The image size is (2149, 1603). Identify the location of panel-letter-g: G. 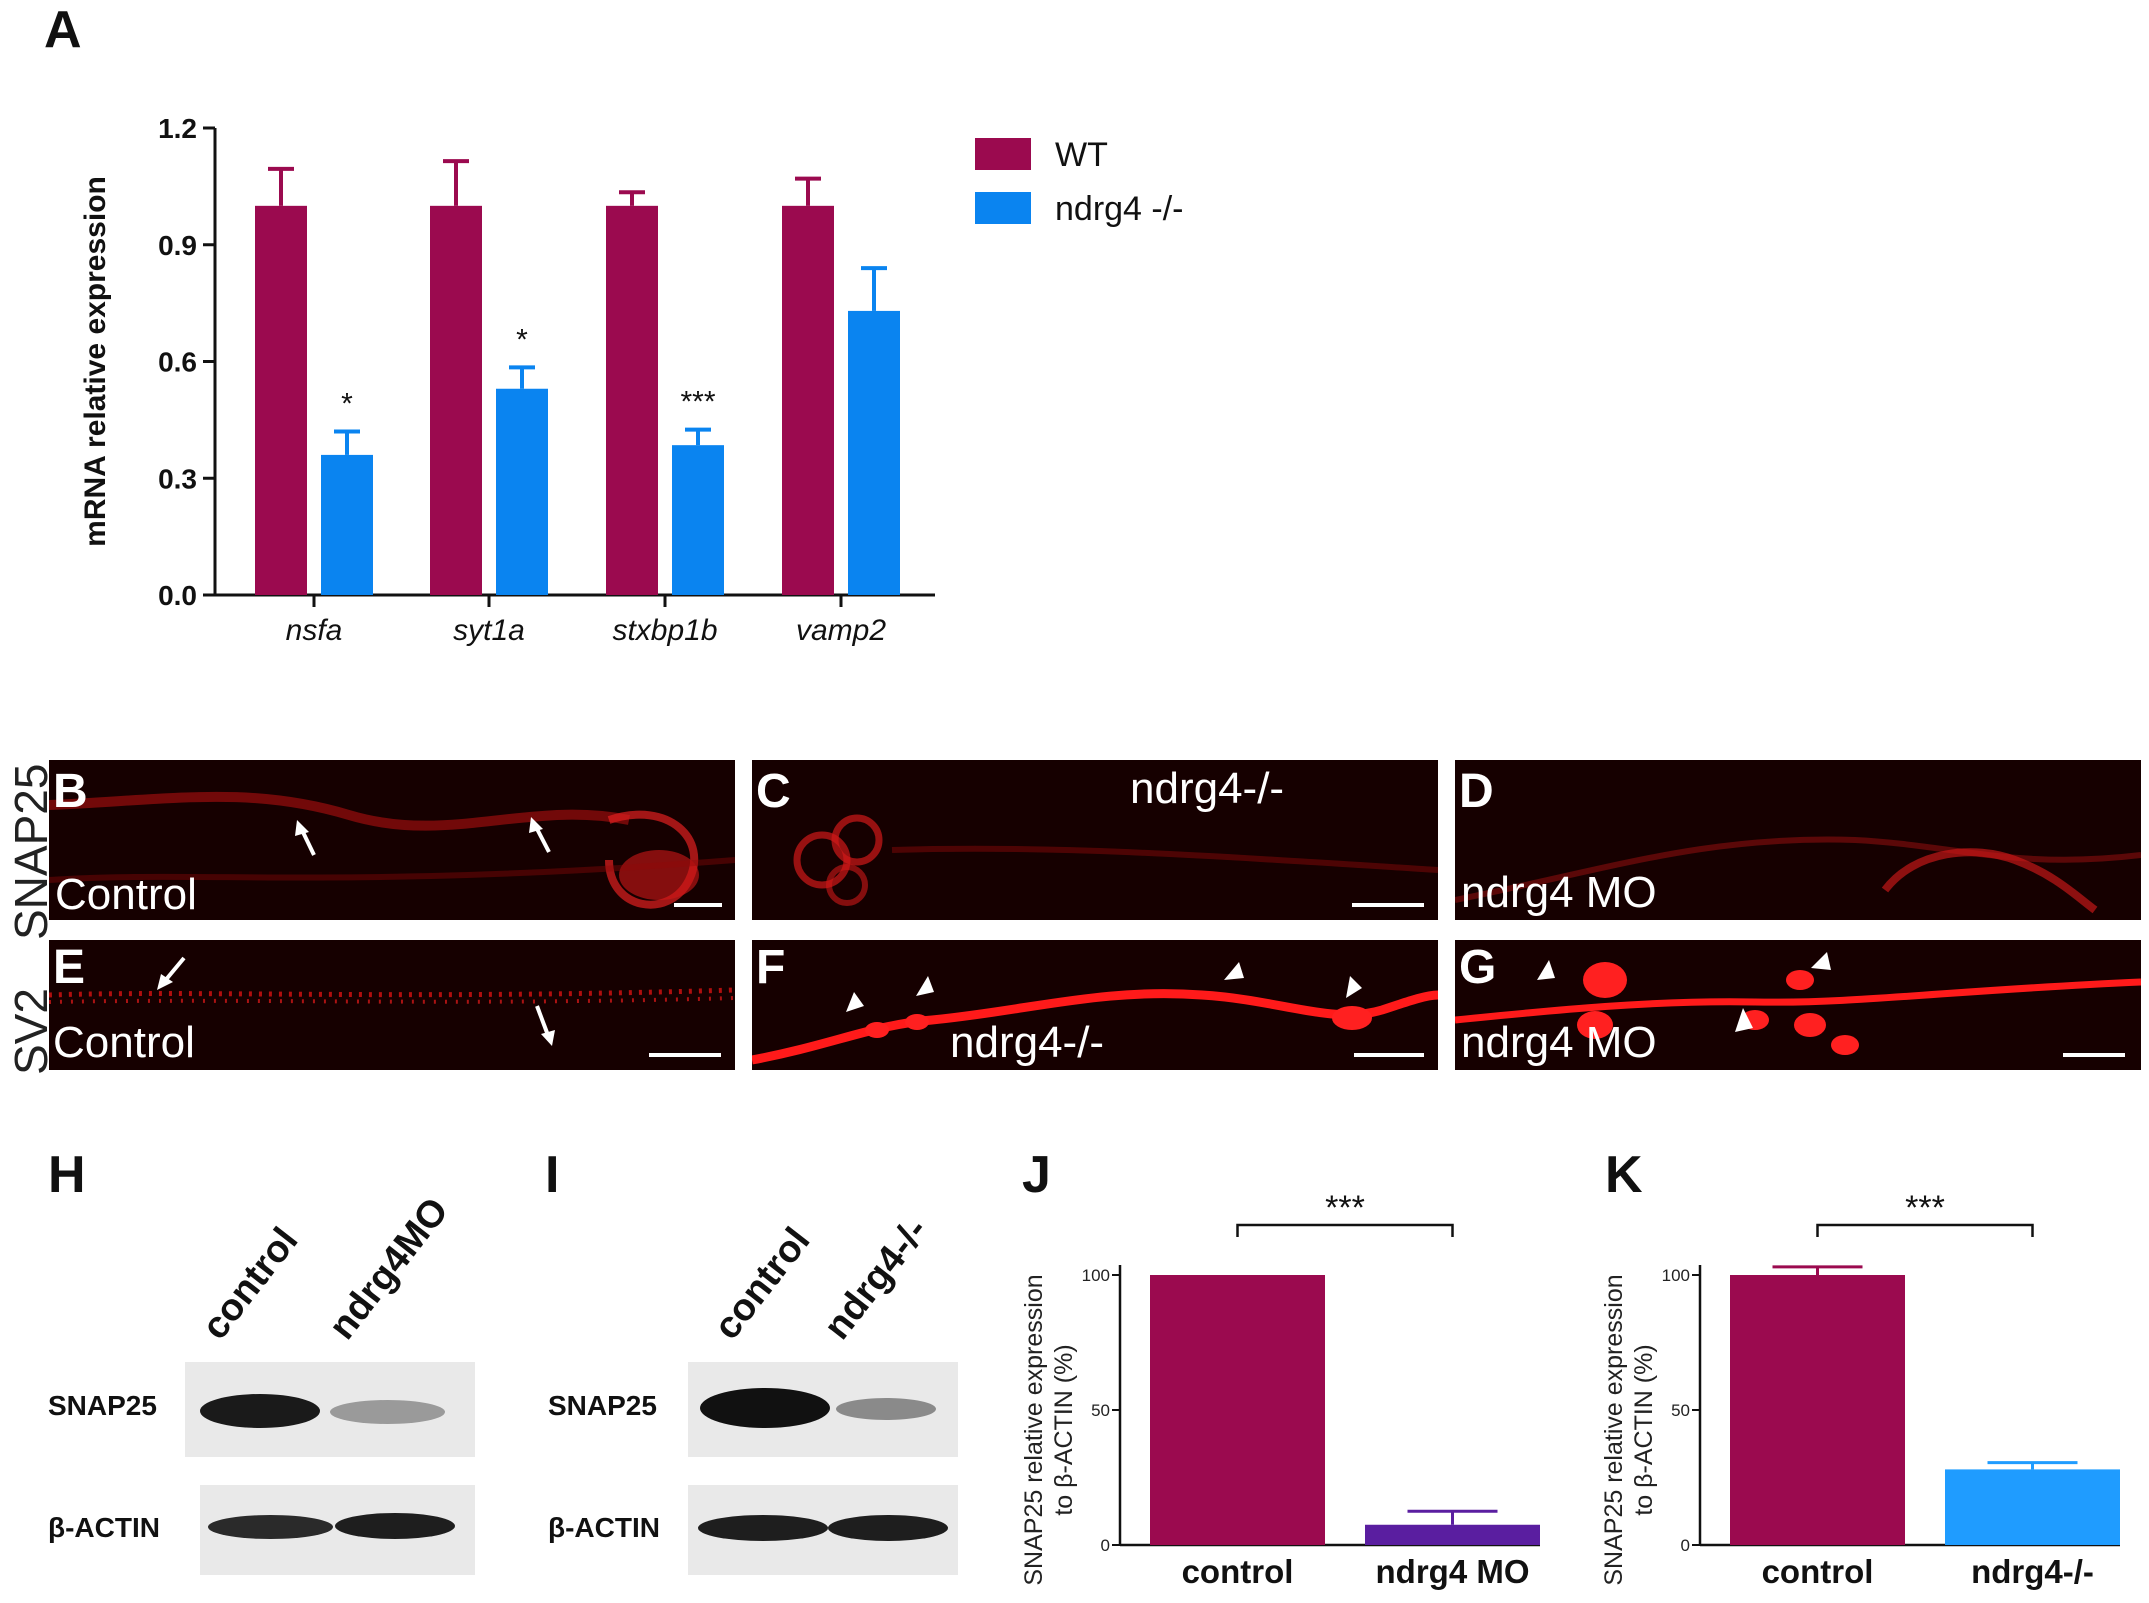
(1478, 967).